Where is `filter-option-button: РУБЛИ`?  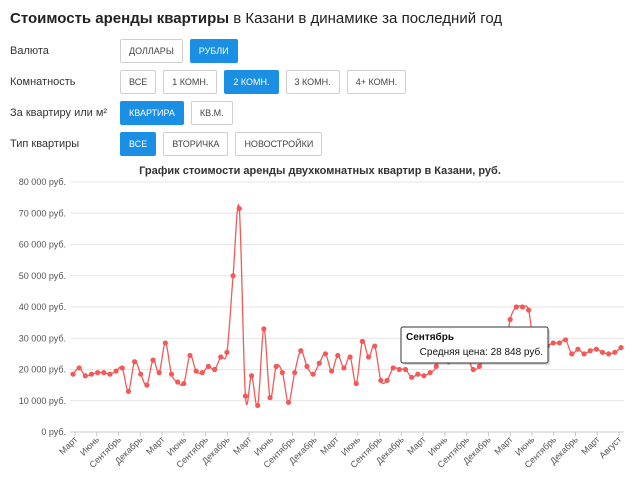 filter-option-button: РУБЛИ is located at coordinates (213, 51).